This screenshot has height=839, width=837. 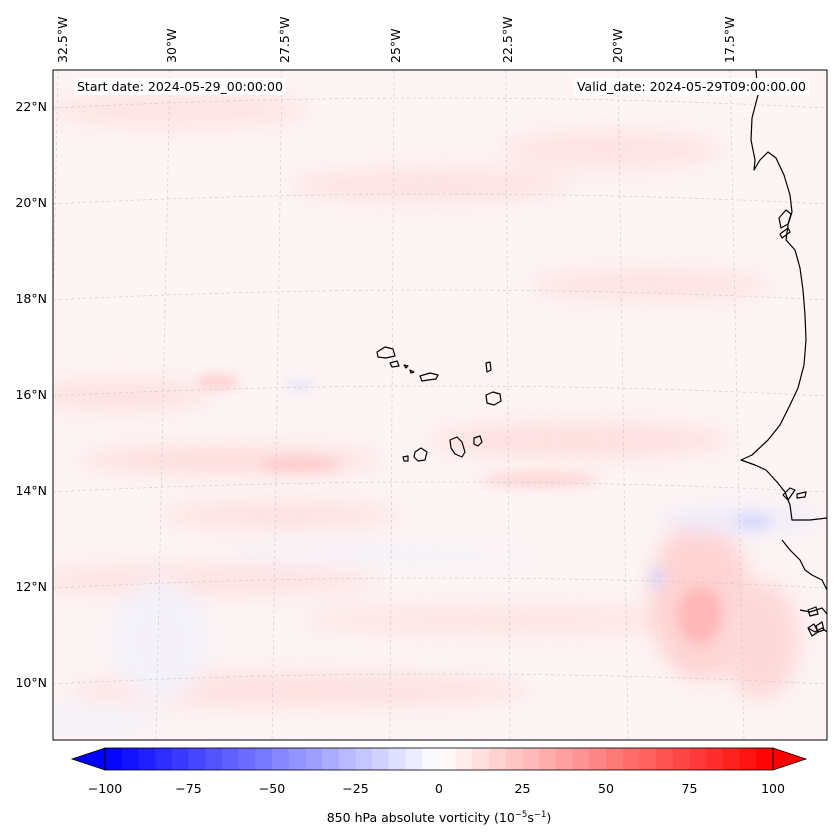 I want to click on colorbar-tick-label: 100, so click(x=773, y=788).